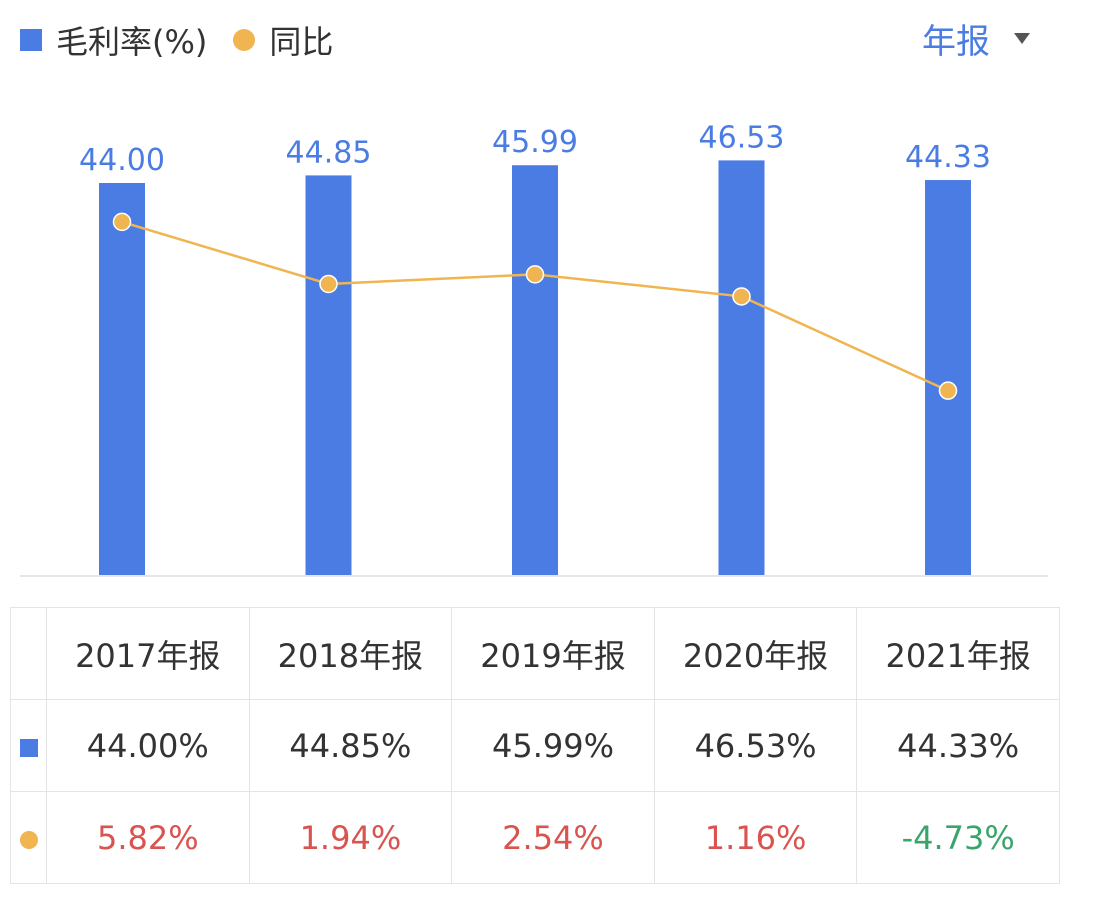  I want to click on legend-item-yoy: 同比, so click(283, 40).